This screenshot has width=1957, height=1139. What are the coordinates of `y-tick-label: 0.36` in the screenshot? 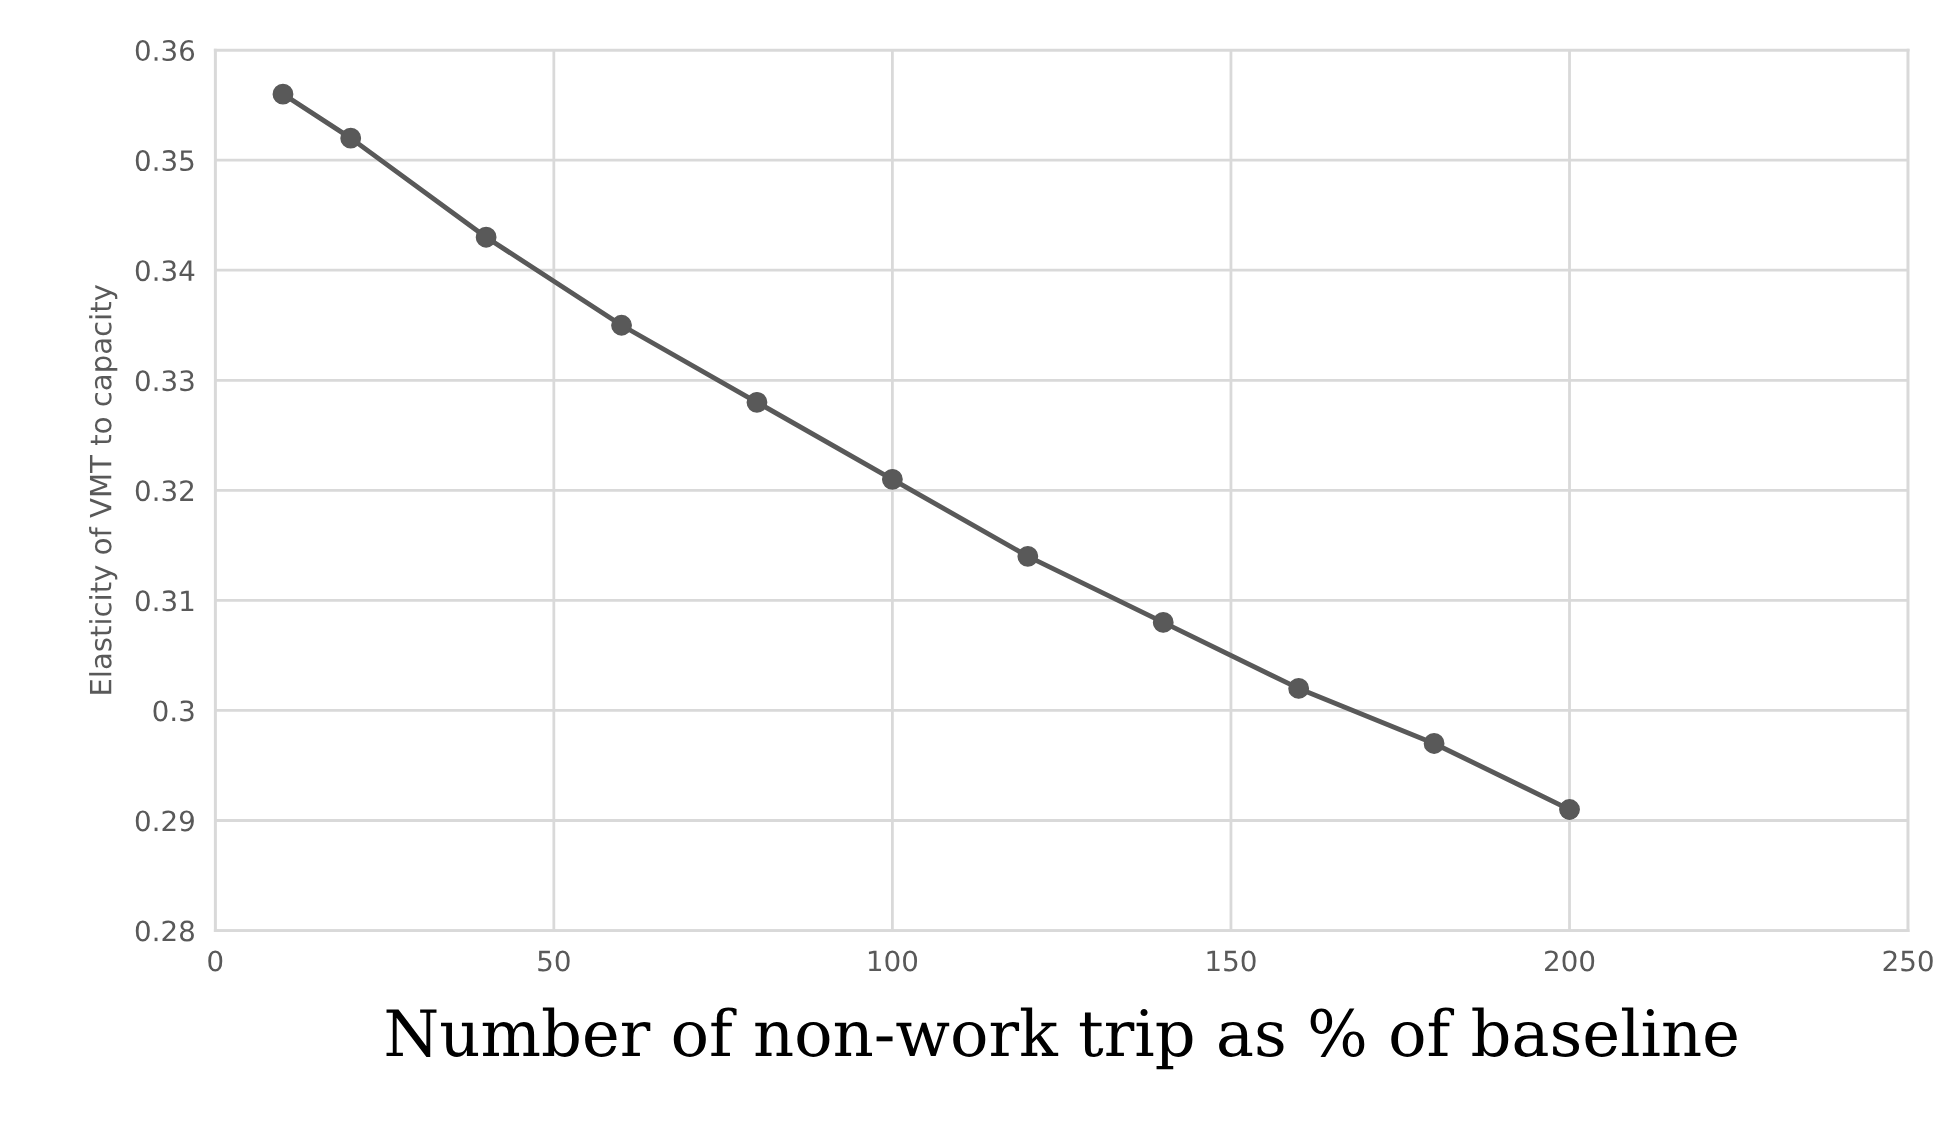 It's located at (165, 51).